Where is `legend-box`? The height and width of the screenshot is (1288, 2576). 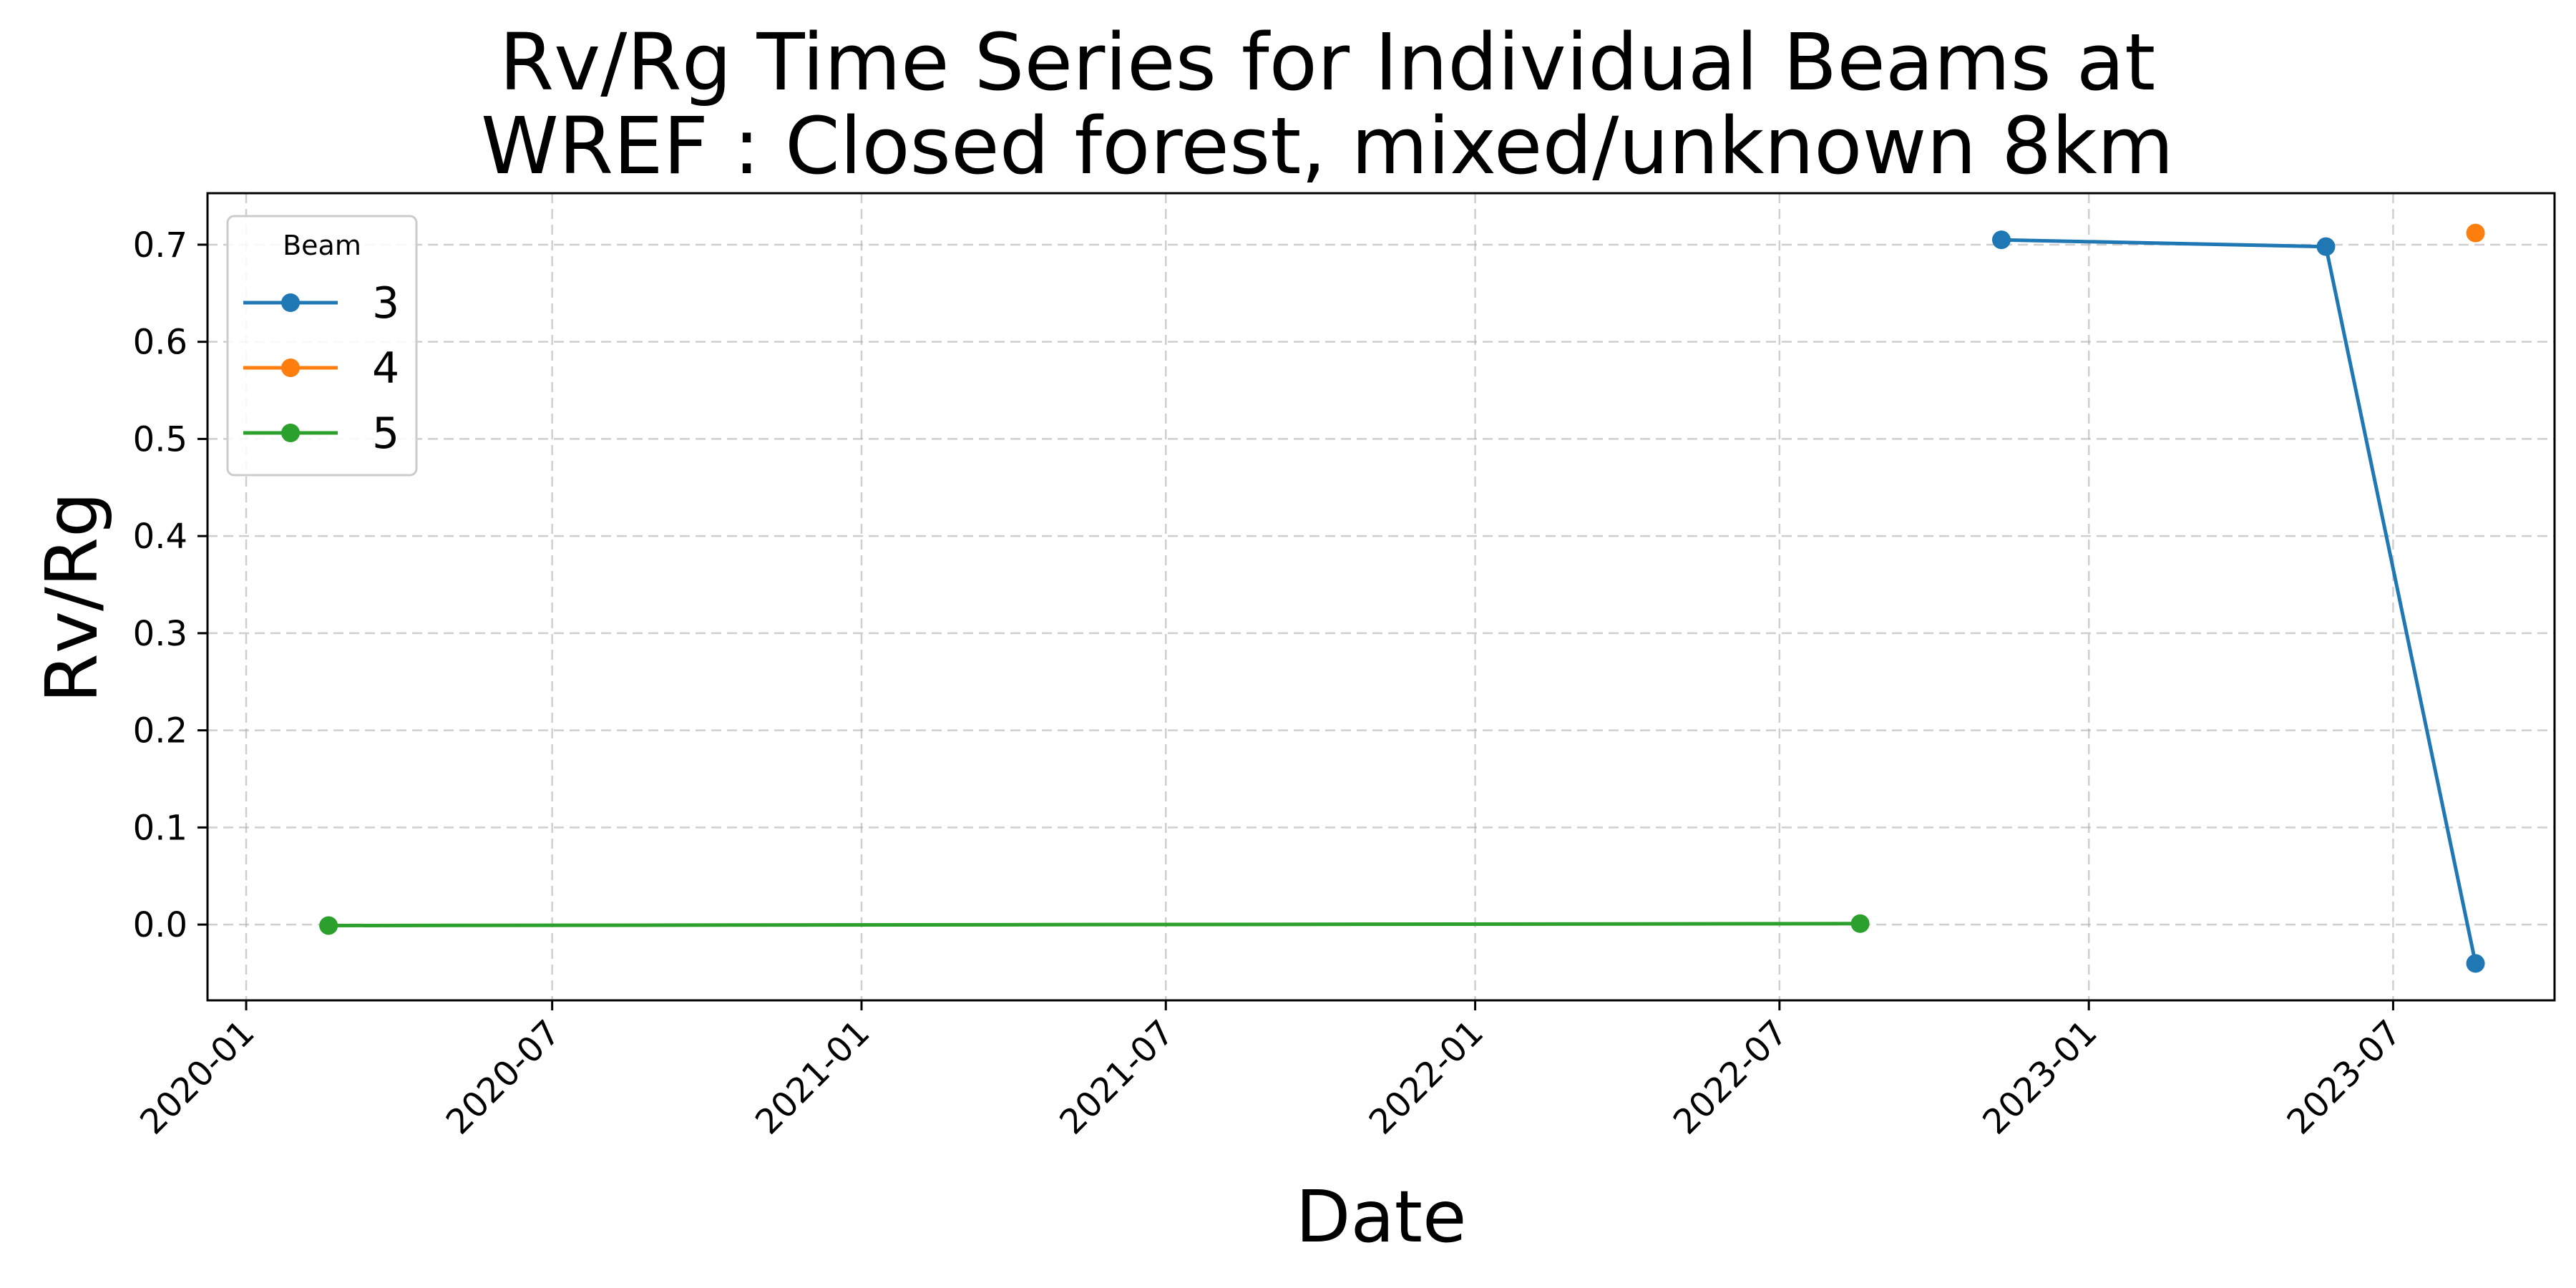
legend-box is located at coordinates (322, 346).